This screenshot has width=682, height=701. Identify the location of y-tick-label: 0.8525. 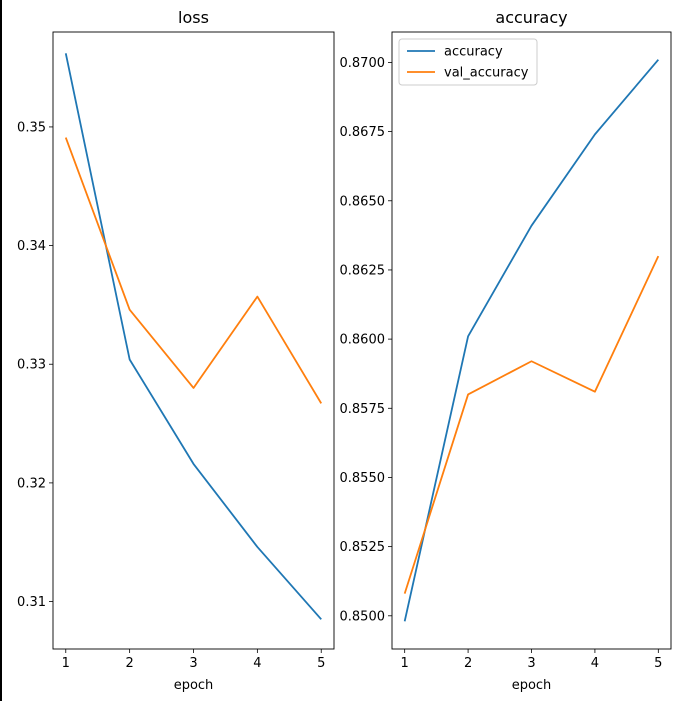
(363, 547).